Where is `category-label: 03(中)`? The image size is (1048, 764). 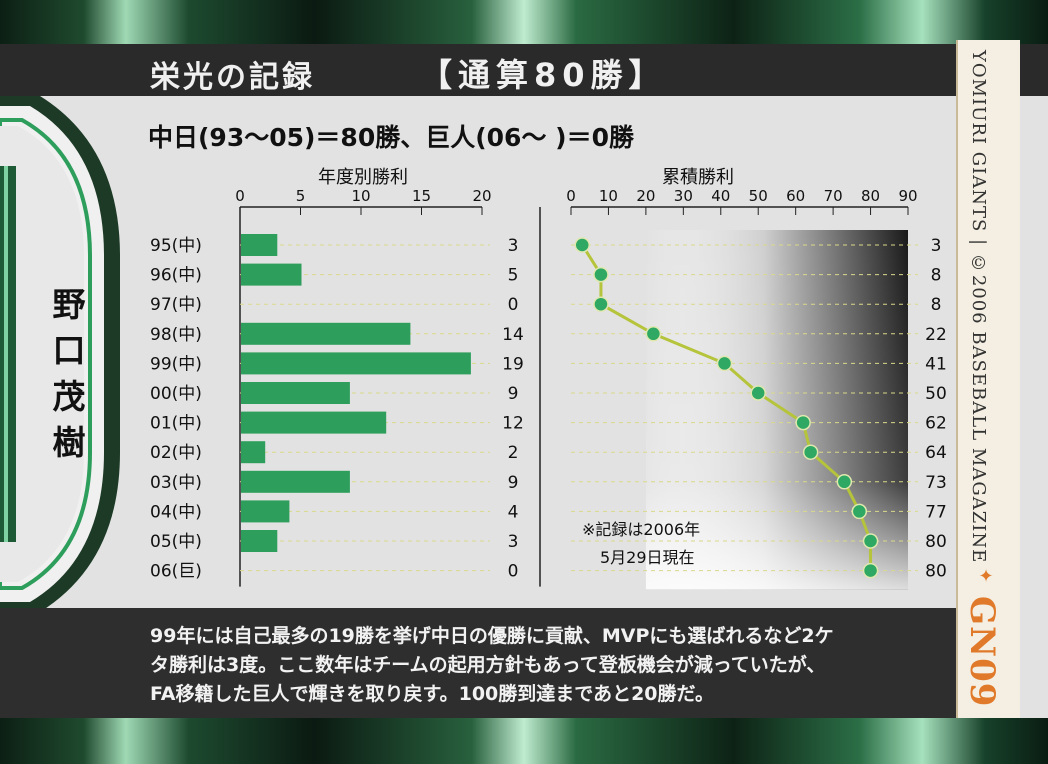 category-label: 03(中) is located at coordinates (176, 483).